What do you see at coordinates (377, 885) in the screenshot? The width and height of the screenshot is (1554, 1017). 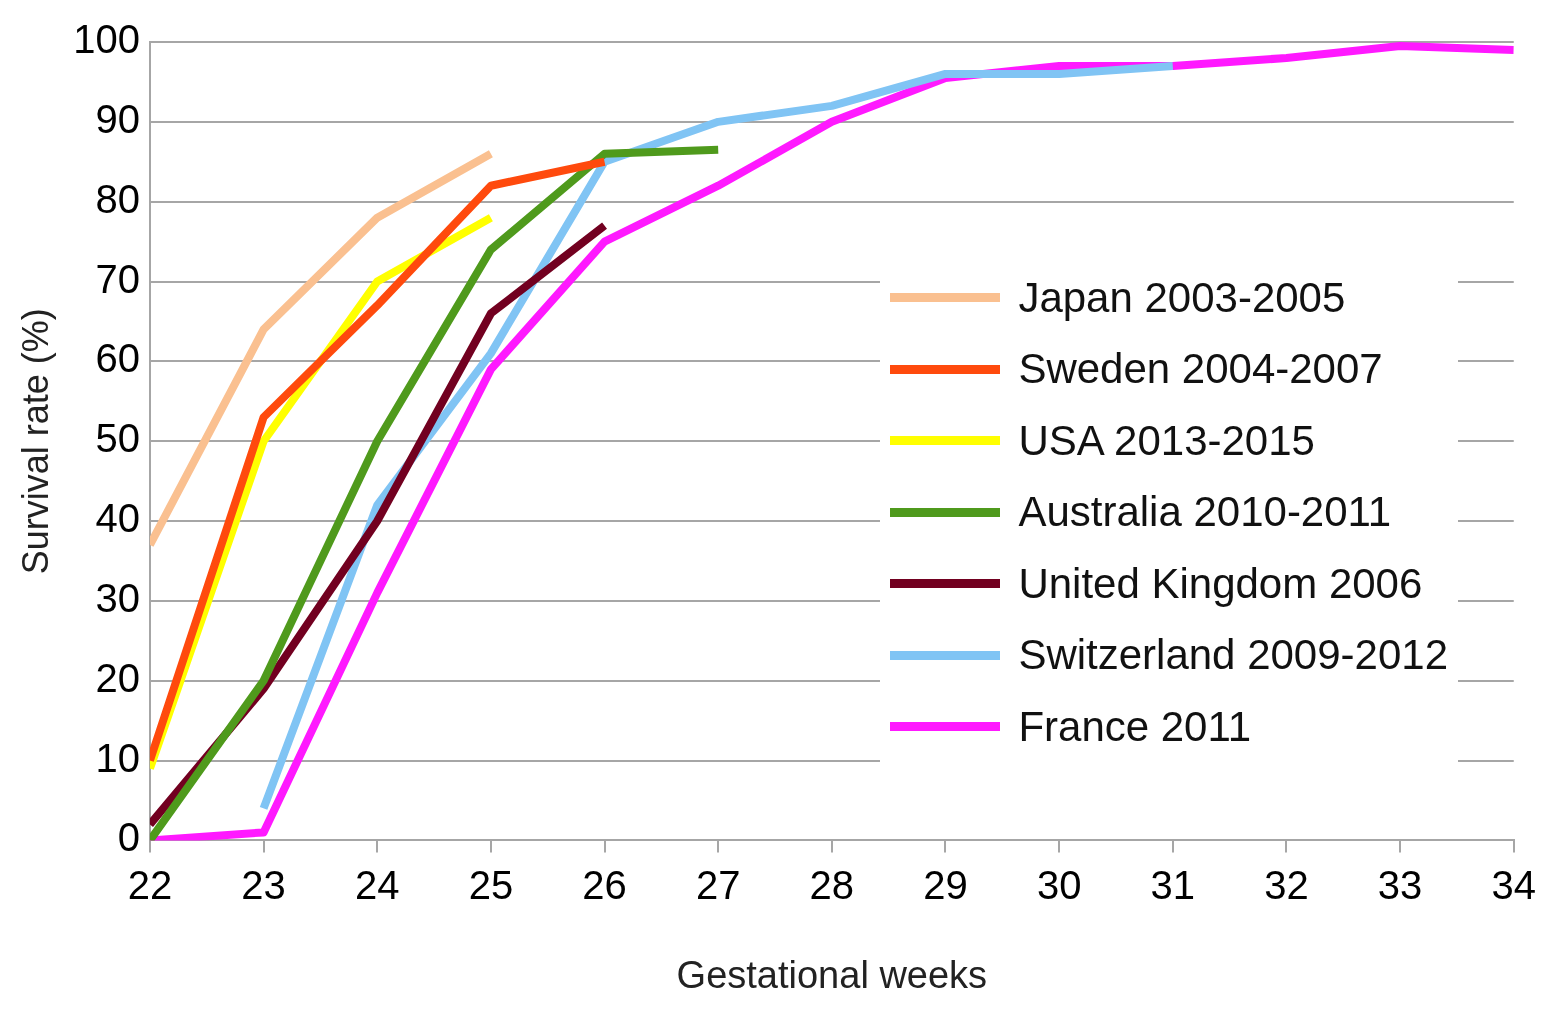 I see `x-tick-label: 24` at bounding box center [377, 885].